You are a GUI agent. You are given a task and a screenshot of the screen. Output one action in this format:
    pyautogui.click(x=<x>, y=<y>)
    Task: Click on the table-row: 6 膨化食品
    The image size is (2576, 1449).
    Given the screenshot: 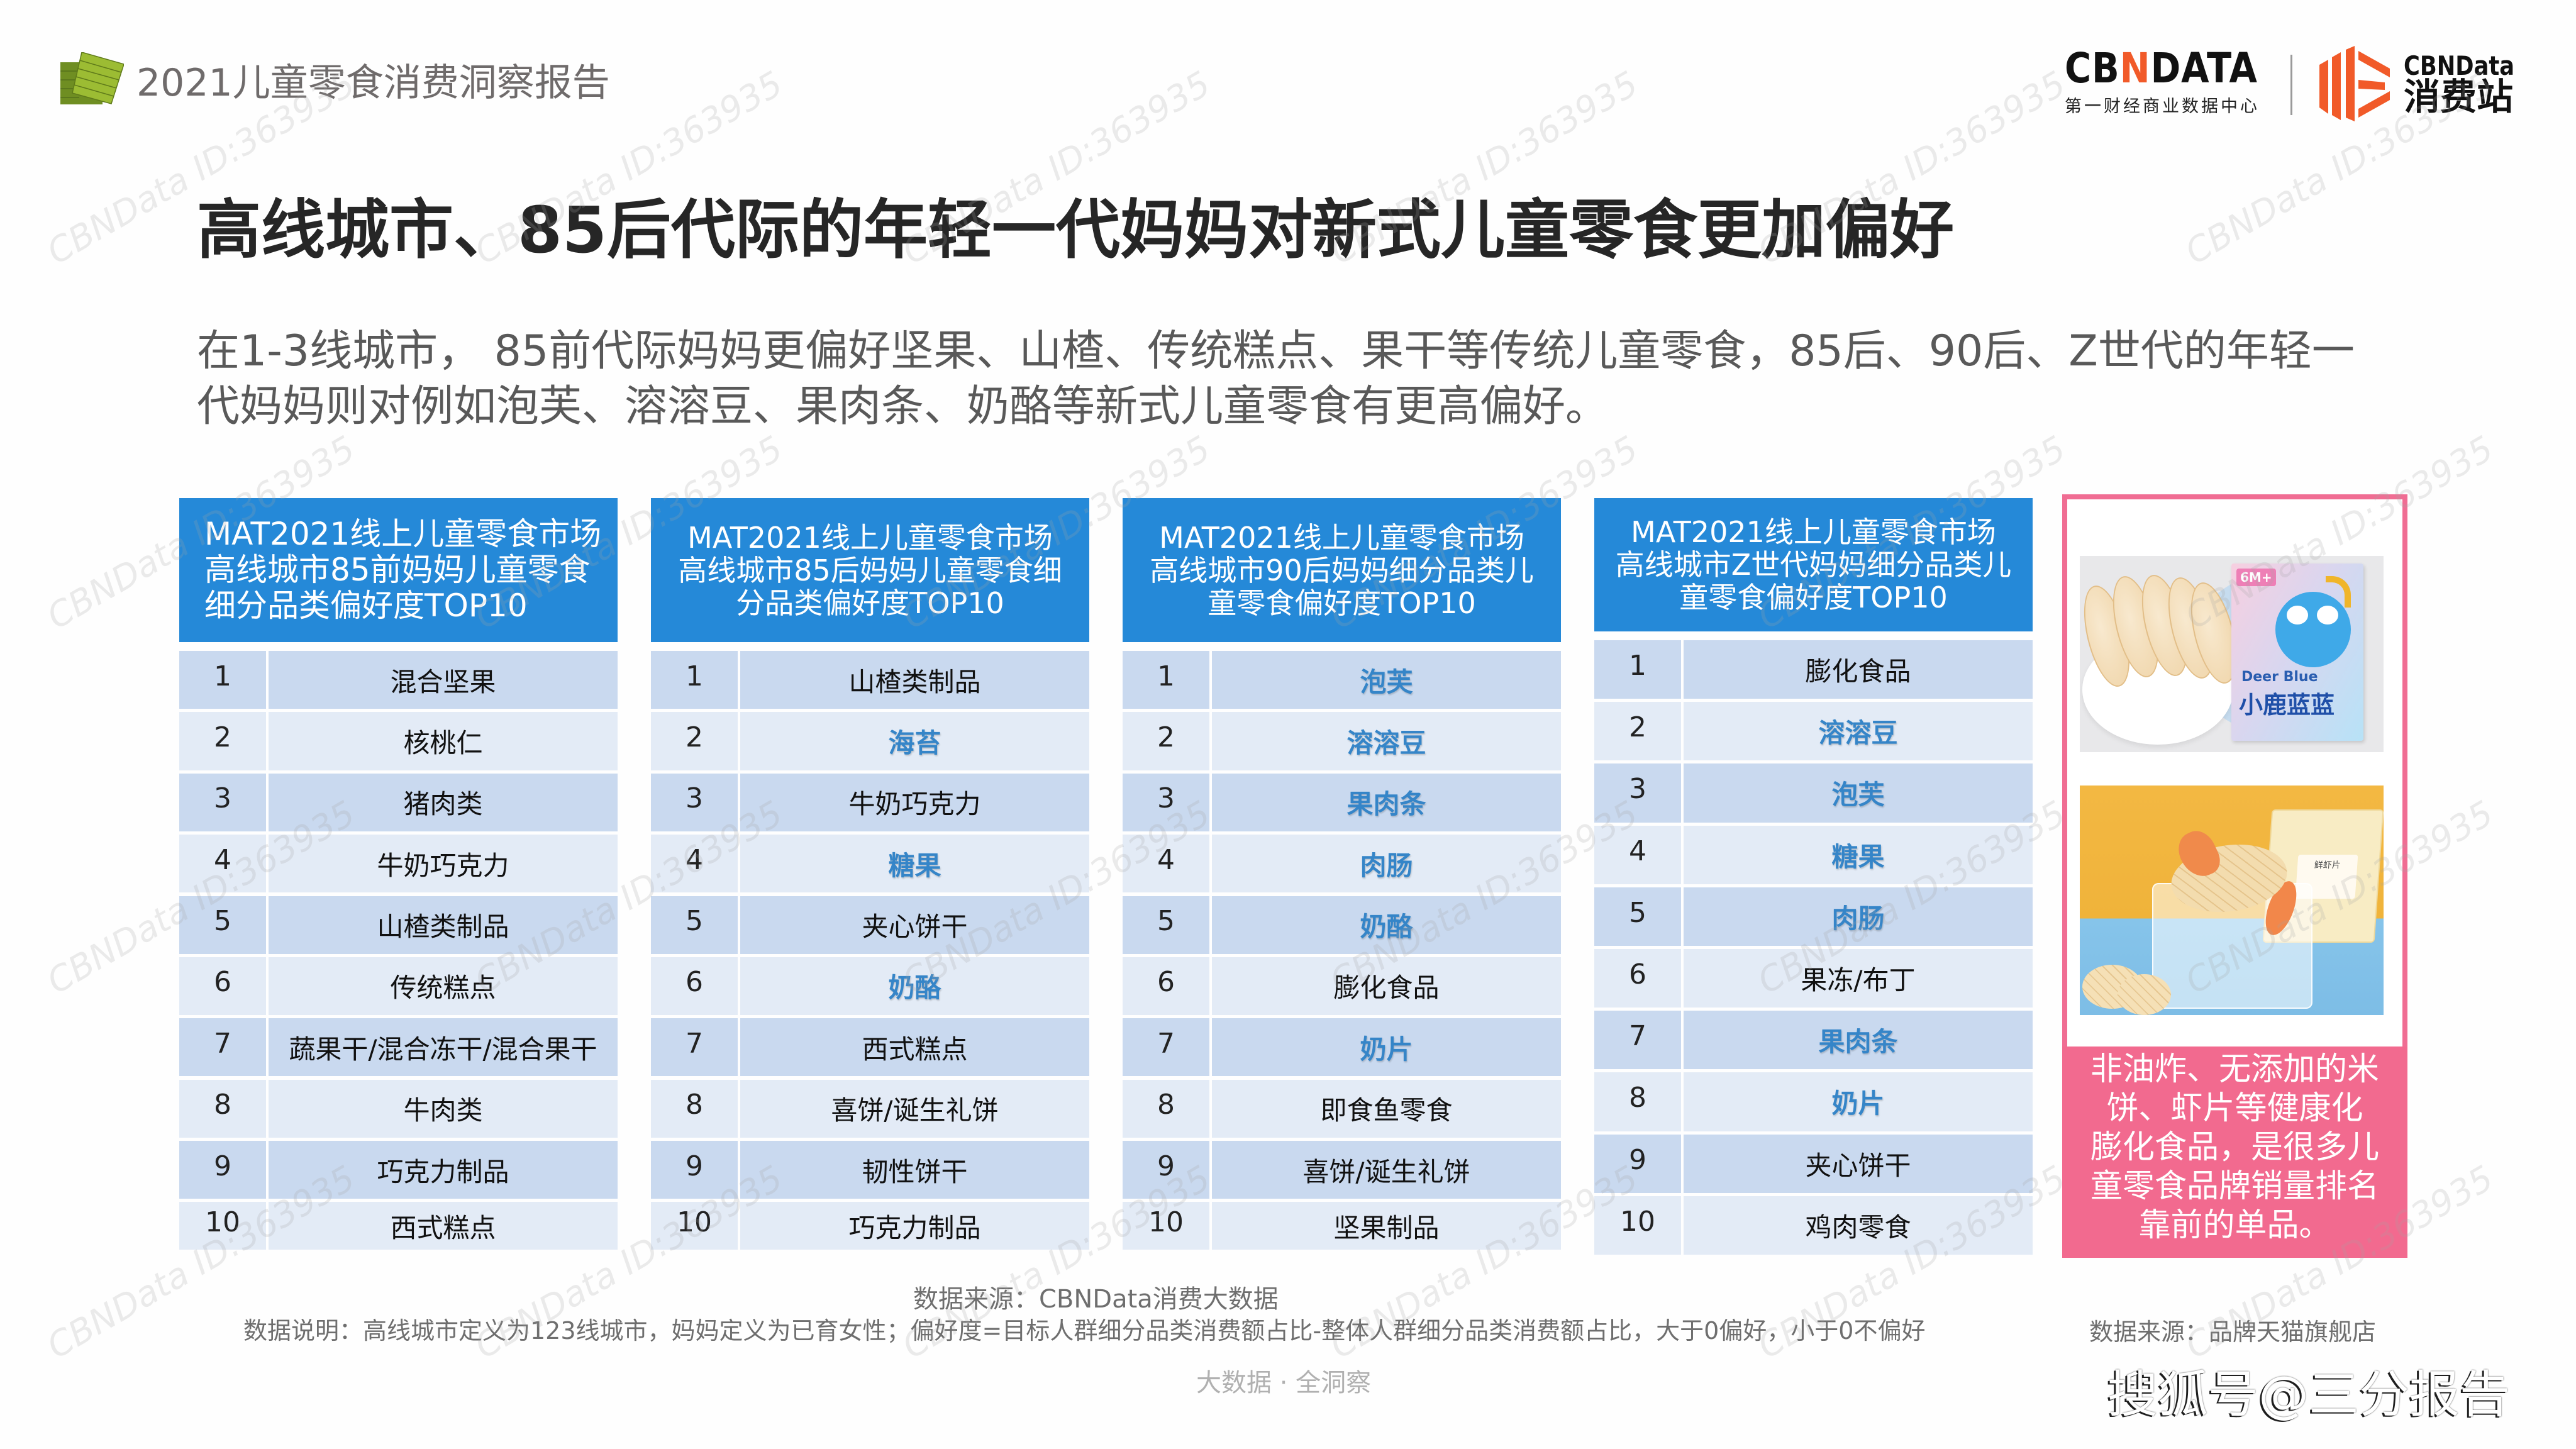 What is the action you would take?
    pyautogui.click(x=1342, y=986)
    